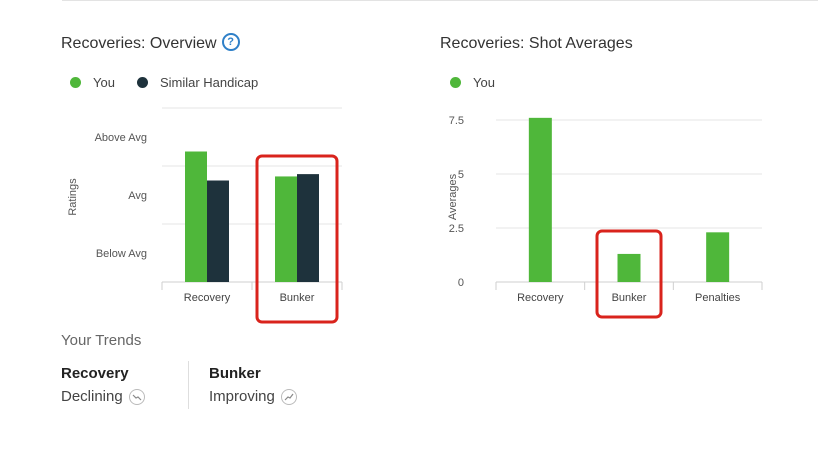 The height and width of the screenshot is (454, 818). What do you see at coordinates (188, 385) in the screenshot?
I see `trend-divider` at bounding box center [188, 385].